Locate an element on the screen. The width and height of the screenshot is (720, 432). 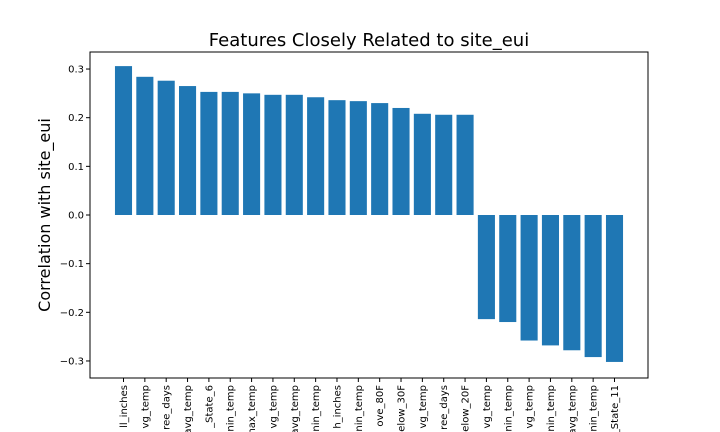
x-tick-label: ove_80F is located at coordinates (380, 406).